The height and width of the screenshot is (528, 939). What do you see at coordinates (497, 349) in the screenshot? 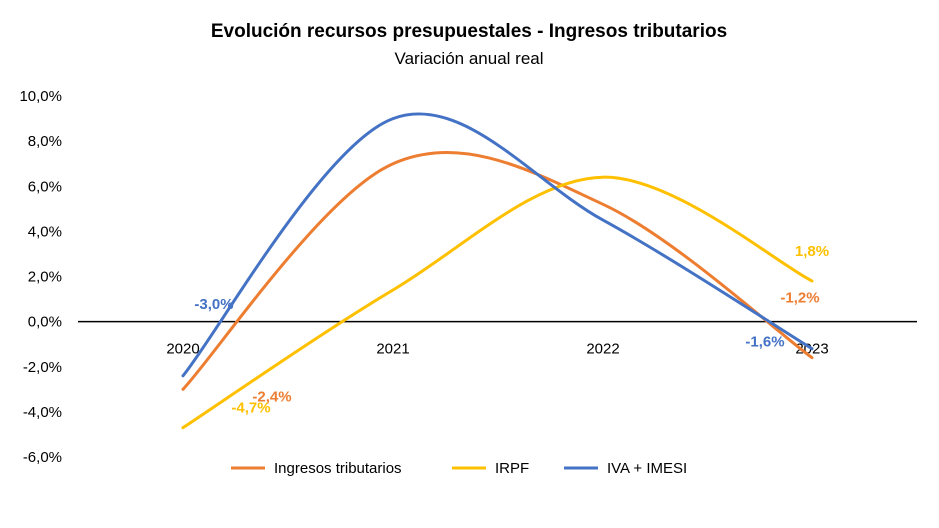
I see `x-axis: 2020 2021 2022 2023` at bounding box center [497, 349].